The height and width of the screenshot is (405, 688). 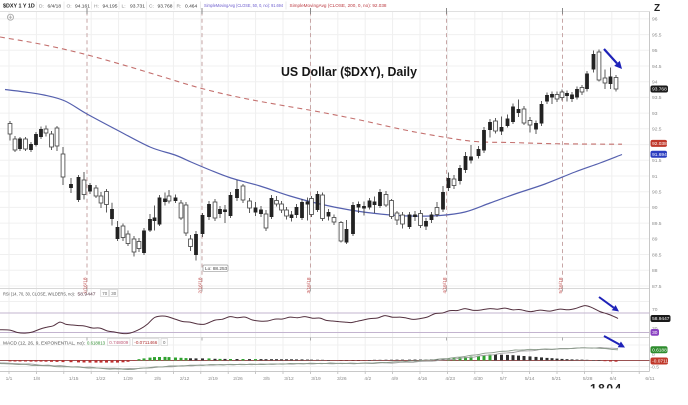 What do you see at coordinates (657, 255) in the screenshot?
I see `svg-text: 88.5` at bounding box center [657, 255].